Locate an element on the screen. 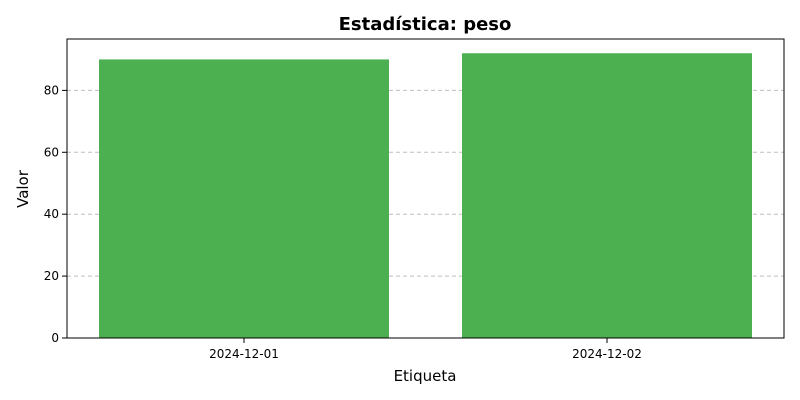  x-axis-label: Etiqueta is located at coordinates (425, 376).